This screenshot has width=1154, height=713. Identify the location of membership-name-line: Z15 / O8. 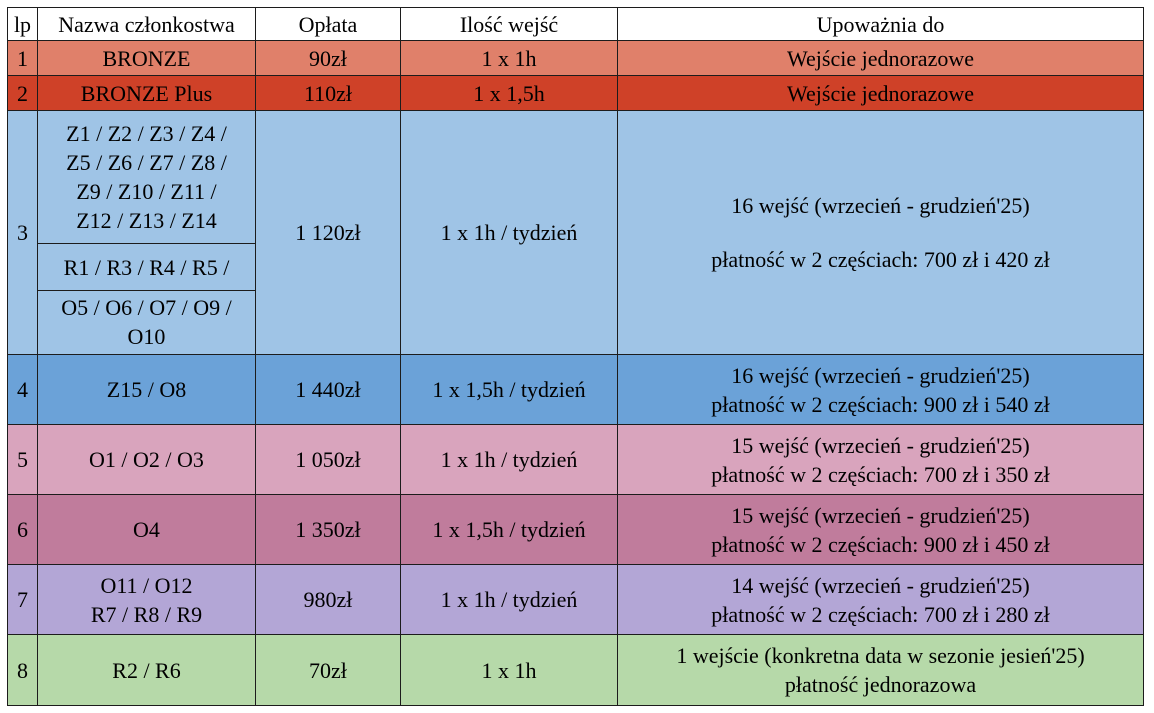
(146, 389).